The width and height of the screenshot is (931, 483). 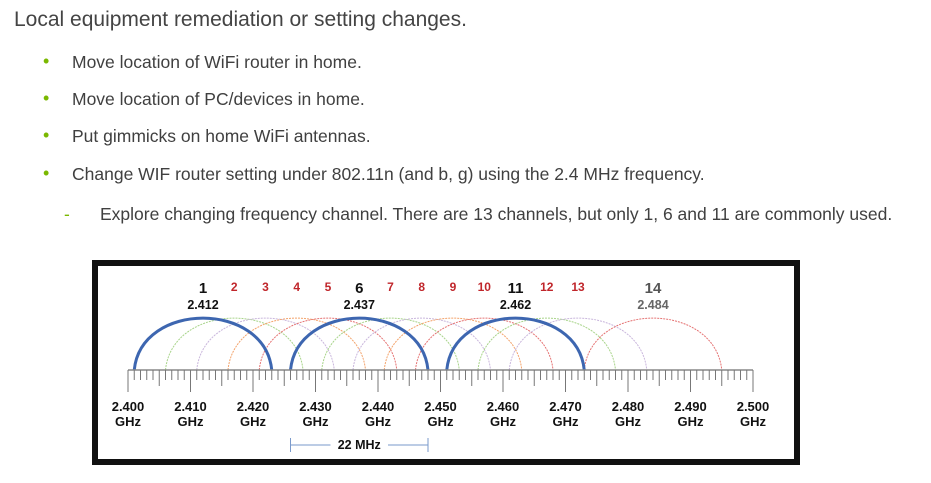 What do you see at coordinates (753, 406) in the screenshot?
I see `axis-label: 2.500` at bounding box center [753, 406].